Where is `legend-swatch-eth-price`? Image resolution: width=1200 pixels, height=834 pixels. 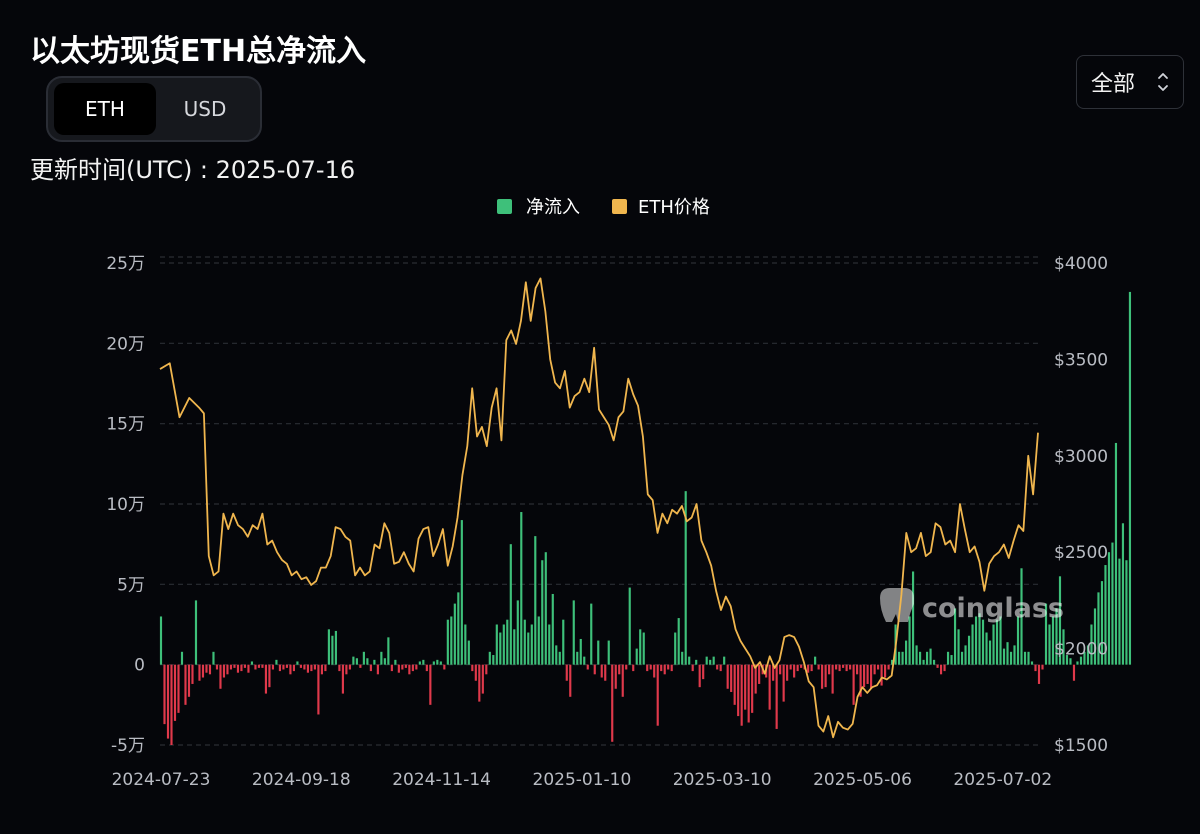 legend-swatch-eth-price is located at coordinates (619, 206).